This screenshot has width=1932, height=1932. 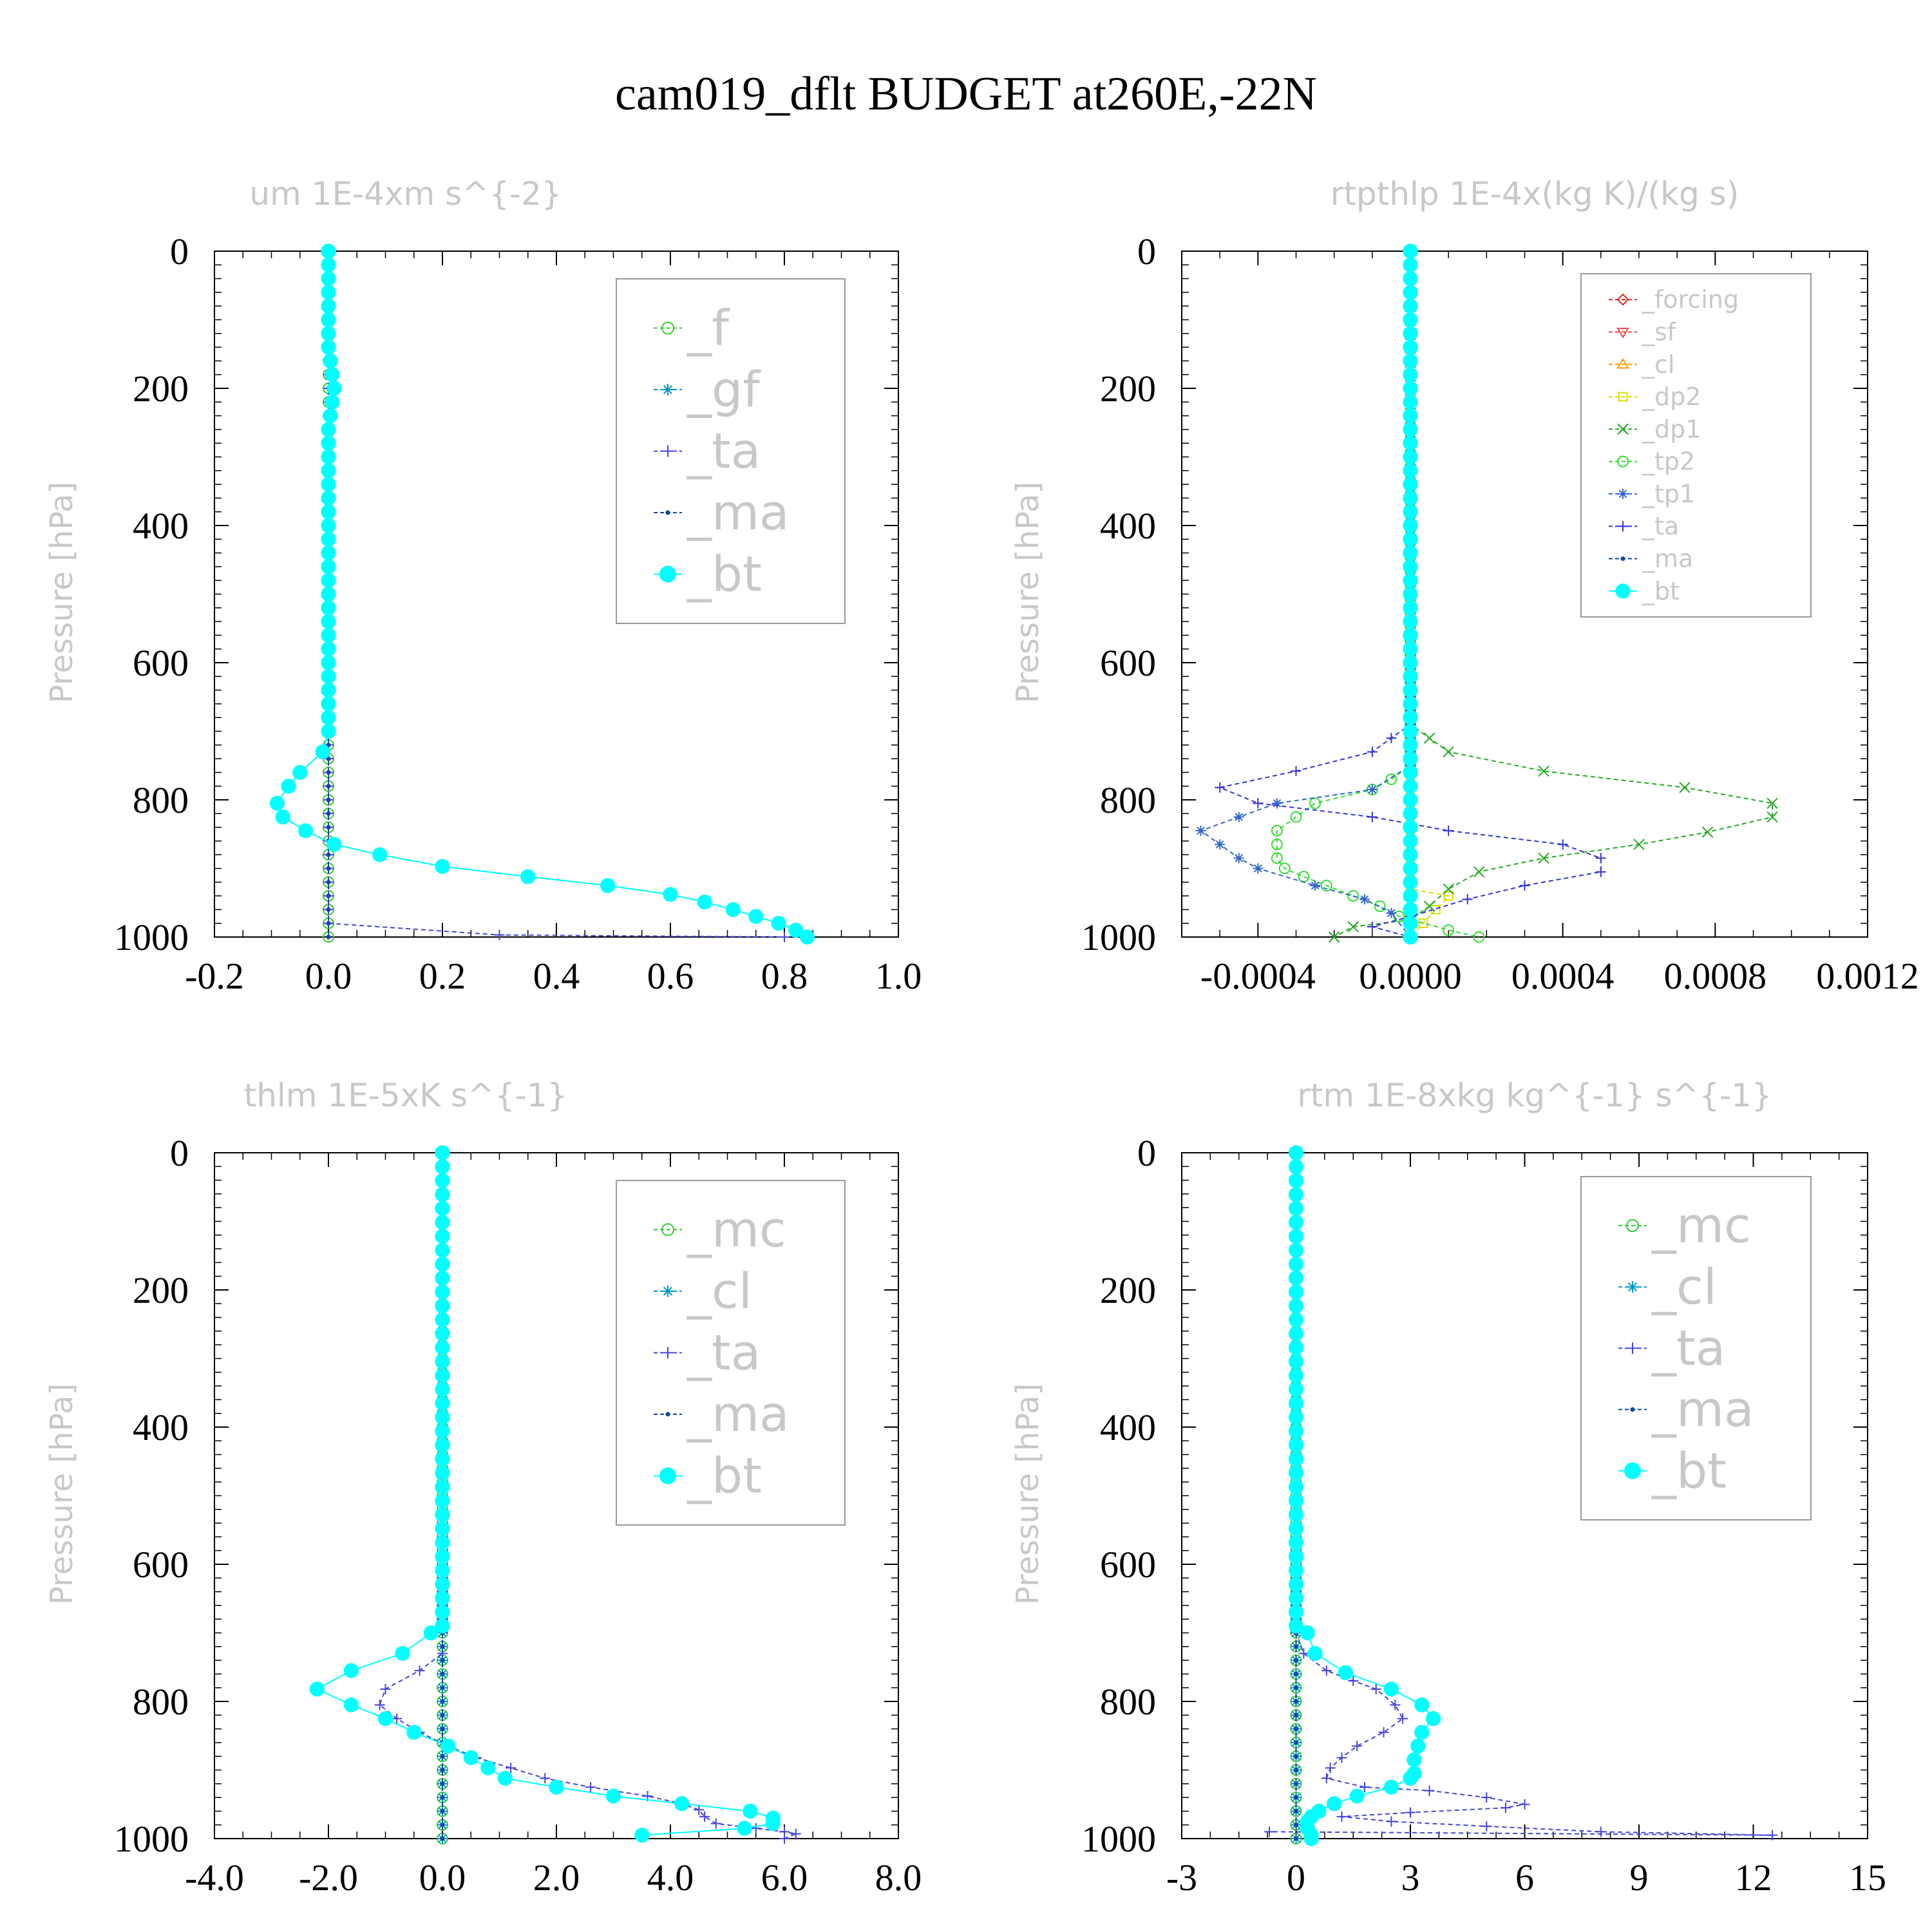 What do you see at coordinates (731, 451) in the screenshot?
I see `legend: _f_gf_ta_ma_bt` at bounding box center [731, 451].